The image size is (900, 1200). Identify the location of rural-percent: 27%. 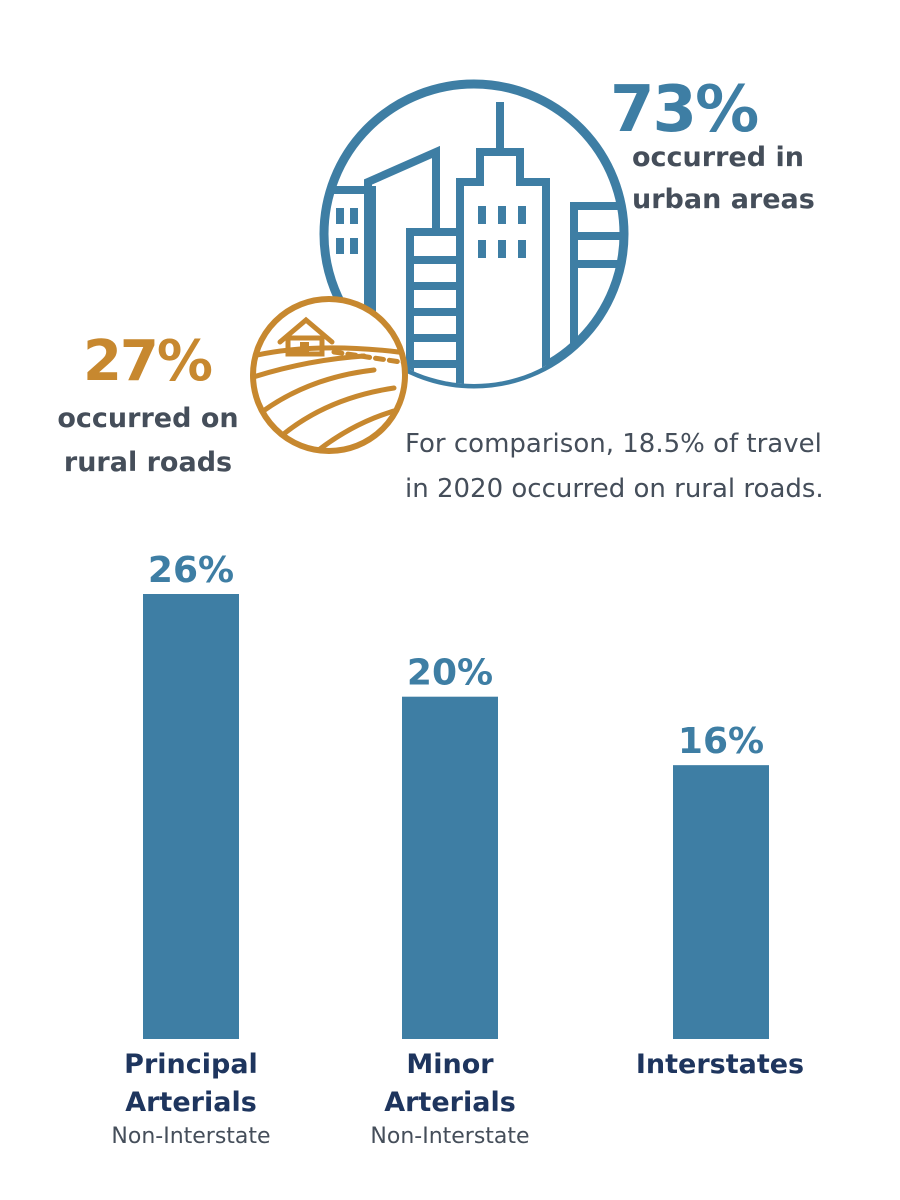
(147, 361).